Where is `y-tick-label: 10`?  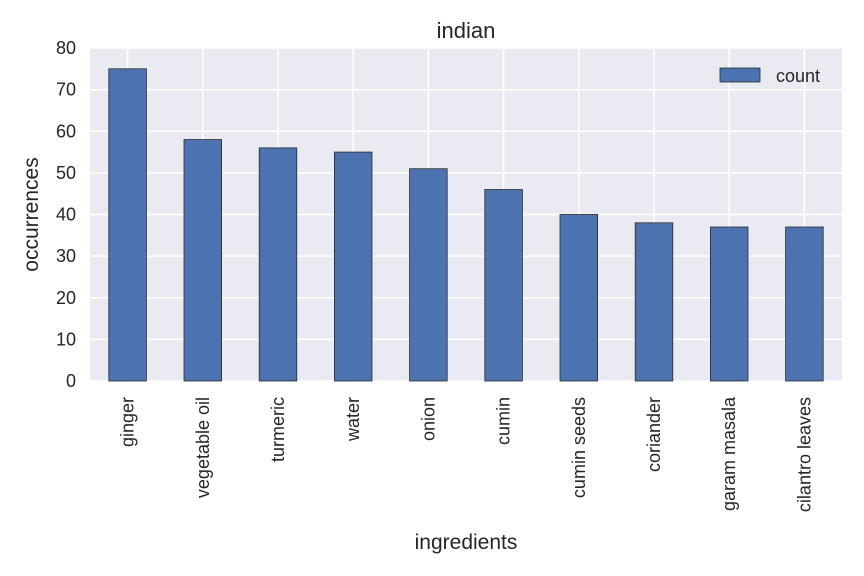
y-tick-label: 10 is located at coordinates (66, 339).